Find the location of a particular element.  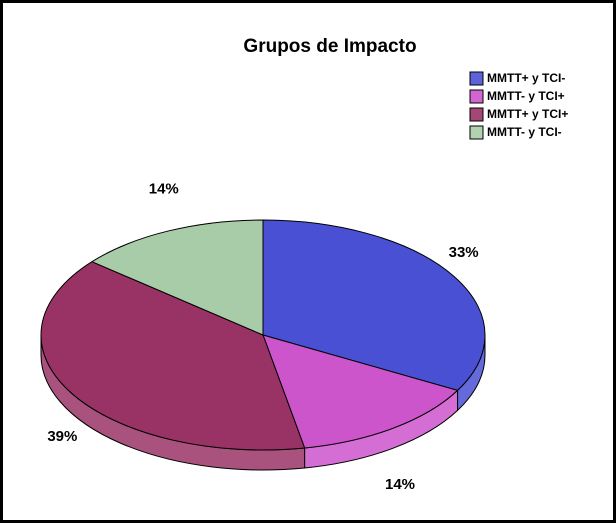

legend-label: MMTT- y TCI+ is located at coordinates (526, 96).